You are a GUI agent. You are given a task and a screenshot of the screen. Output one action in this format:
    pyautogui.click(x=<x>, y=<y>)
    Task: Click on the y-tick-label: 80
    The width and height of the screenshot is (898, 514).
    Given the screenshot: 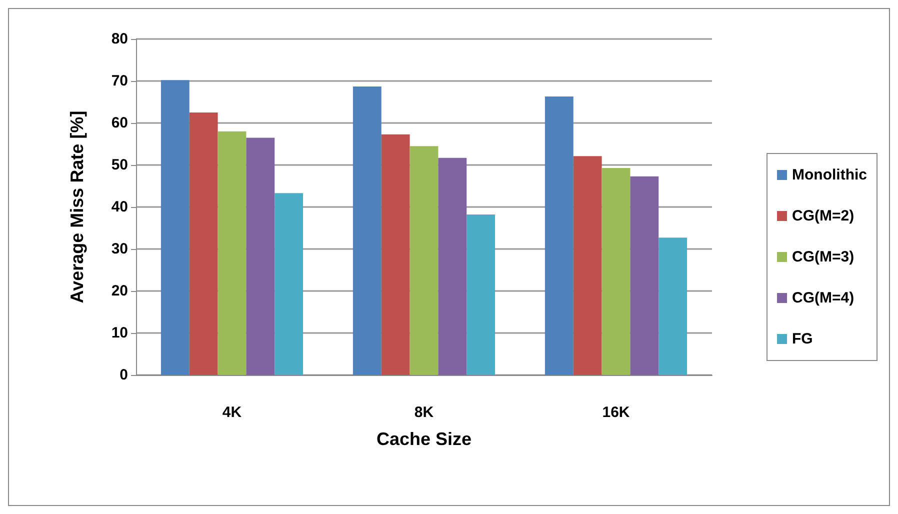 What is the action you would take?
    pyautogui.click(x=119, y=39)
    